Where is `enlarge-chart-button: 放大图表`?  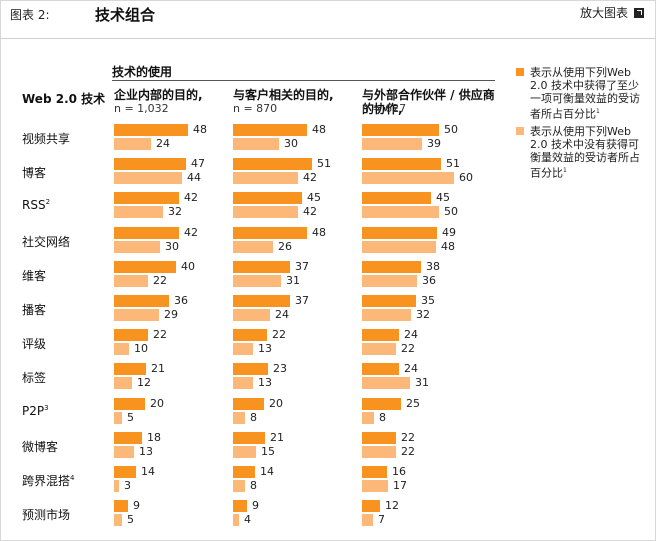 enlarge-chart-button: 放大图表 is located at coordinates (612, 12).